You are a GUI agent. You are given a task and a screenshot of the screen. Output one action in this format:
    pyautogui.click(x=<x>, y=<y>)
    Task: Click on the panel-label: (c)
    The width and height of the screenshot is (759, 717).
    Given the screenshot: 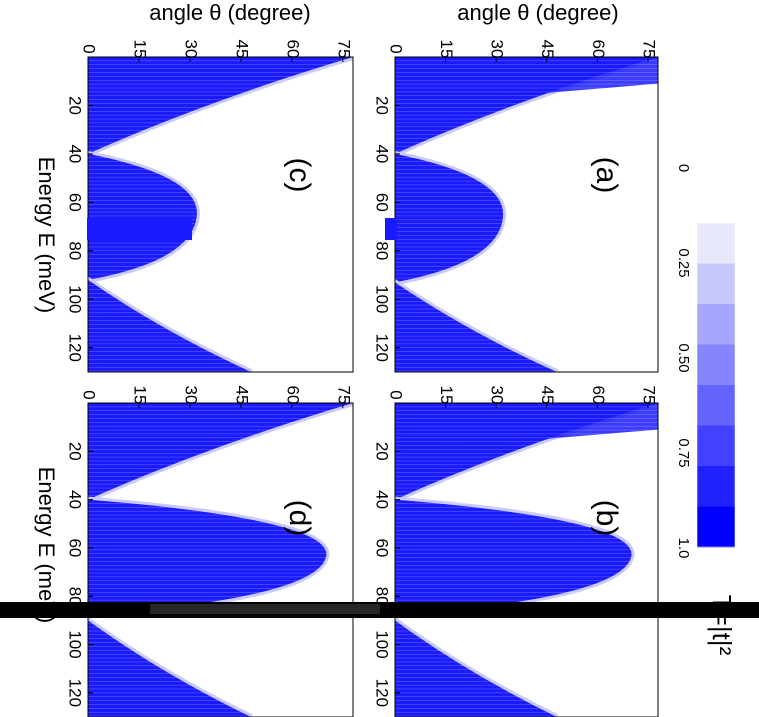 What is the action you would take?
    pyautogui.click(x=299, y=175)
    